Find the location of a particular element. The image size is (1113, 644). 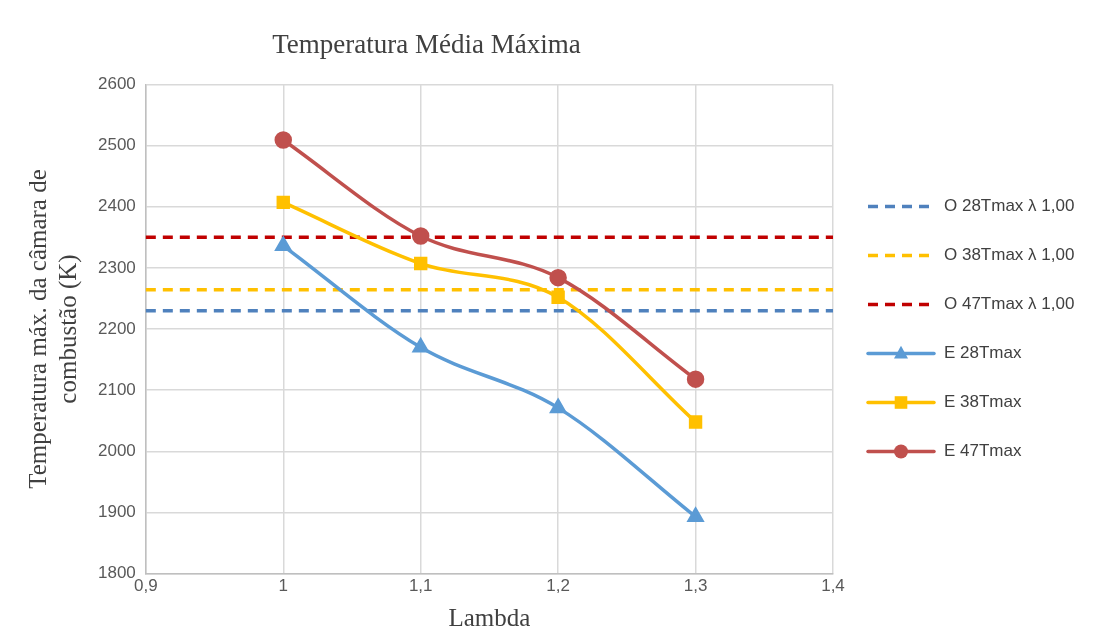

x-tick-label: 0,9 is located at coordinates (146, 586).